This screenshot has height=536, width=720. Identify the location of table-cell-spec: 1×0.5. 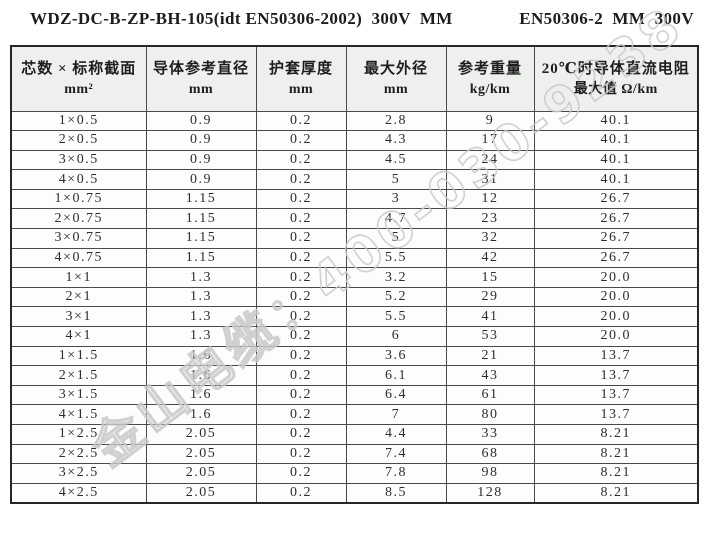
(78, 121).